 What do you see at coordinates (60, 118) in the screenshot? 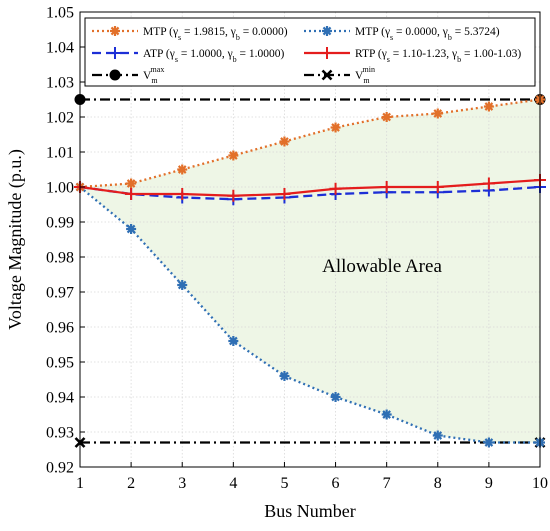
I see `y-tick-label: 1.02` at bounding box center [60, 118].